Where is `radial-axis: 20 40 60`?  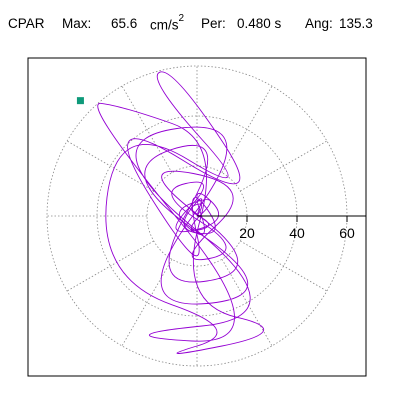 radial-axis: 20 40 60 is located at coordinates (281, 228).